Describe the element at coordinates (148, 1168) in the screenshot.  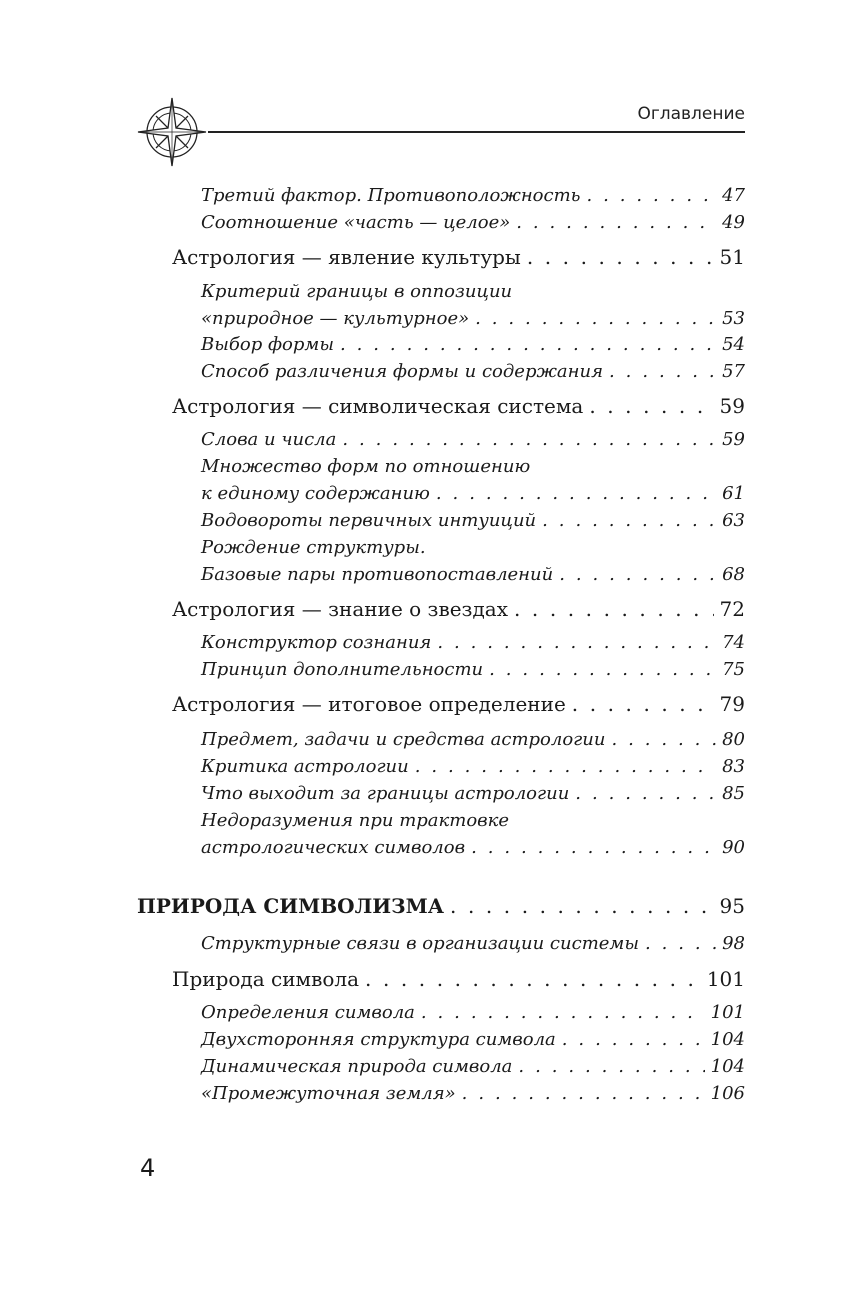
I see `page-number: 4` at that location.